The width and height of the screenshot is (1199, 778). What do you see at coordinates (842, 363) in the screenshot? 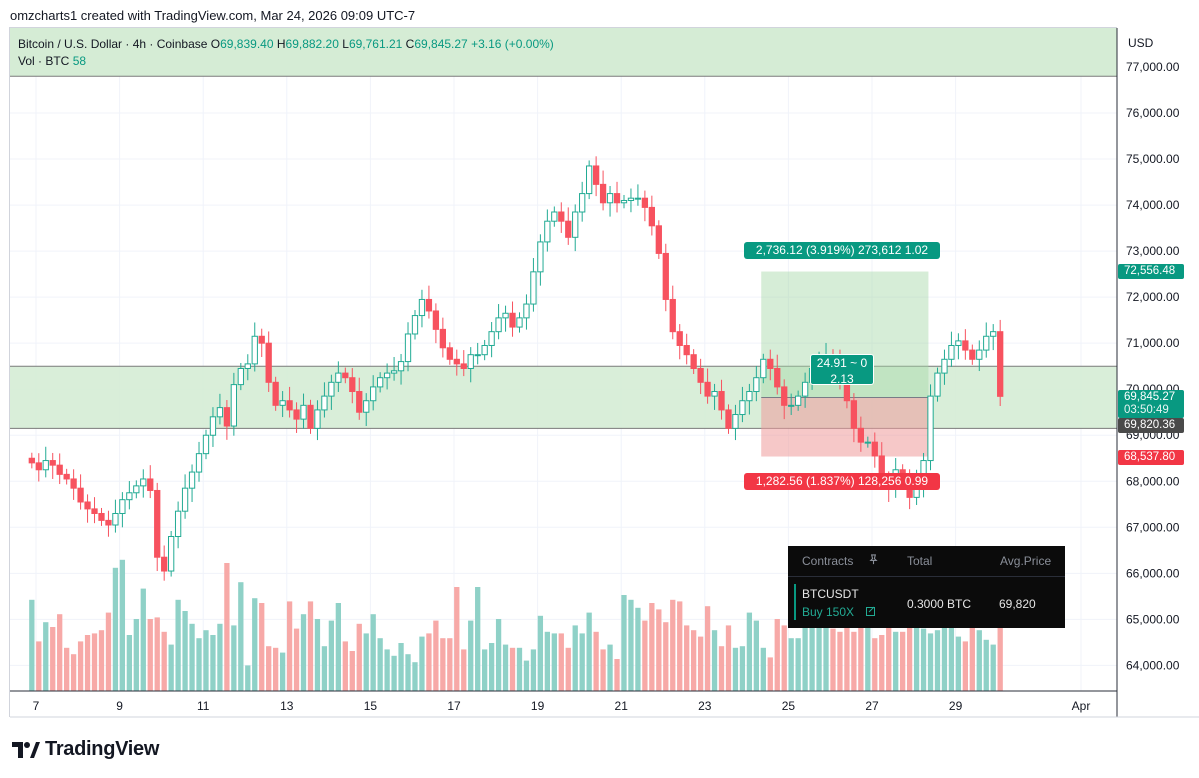
I see `risk-reward-ratio: 24.91 ~ 0` at bounding box center [842, 363].